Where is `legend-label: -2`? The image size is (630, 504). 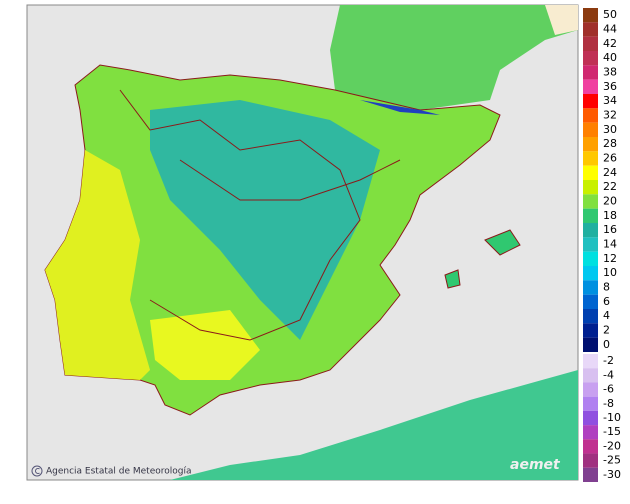 legend-label: -2 is located at coordinates (608, 360).